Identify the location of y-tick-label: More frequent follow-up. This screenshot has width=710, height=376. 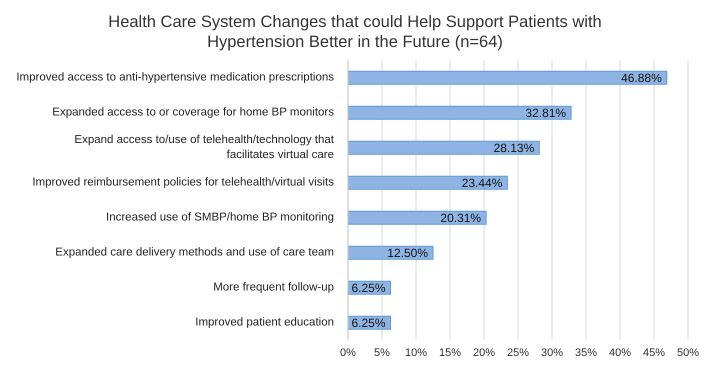
(273, 288).